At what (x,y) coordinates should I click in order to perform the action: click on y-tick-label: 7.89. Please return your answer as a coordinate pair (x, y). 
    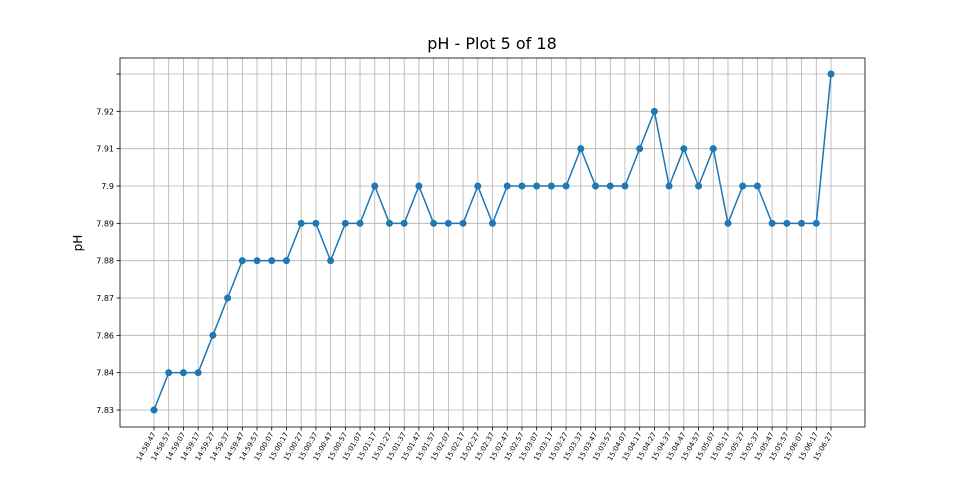
    Looking at the image, I should click on (105, 223).